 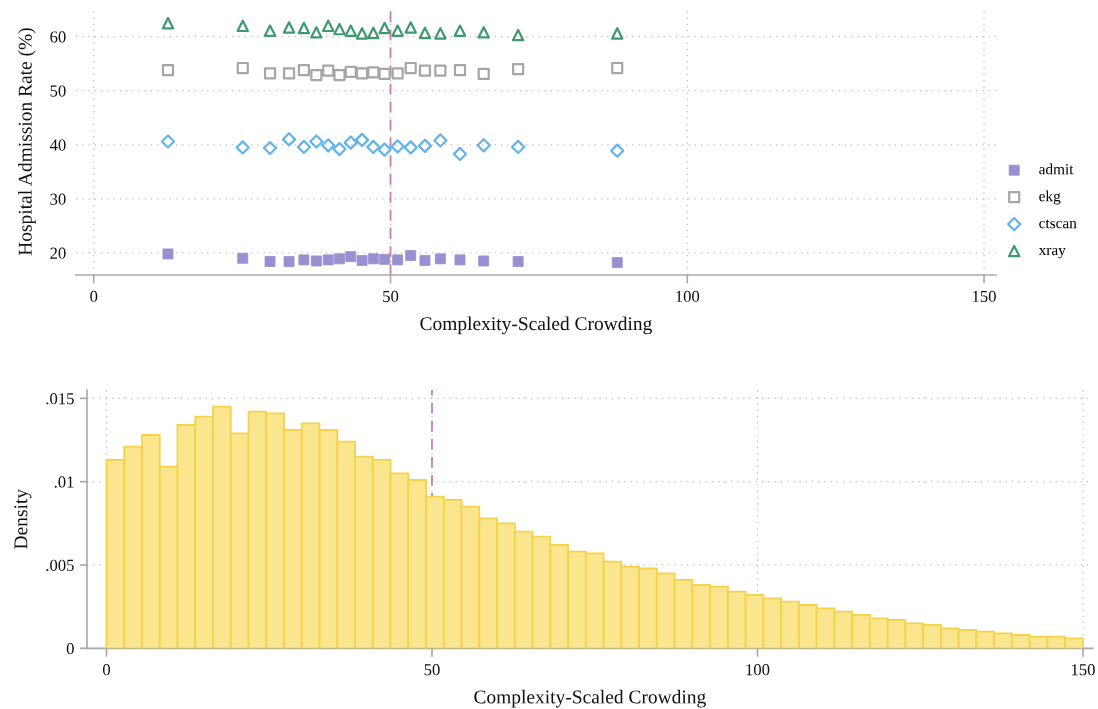 I want to click on y-axis-title: Density, so click(x=23, y=519).